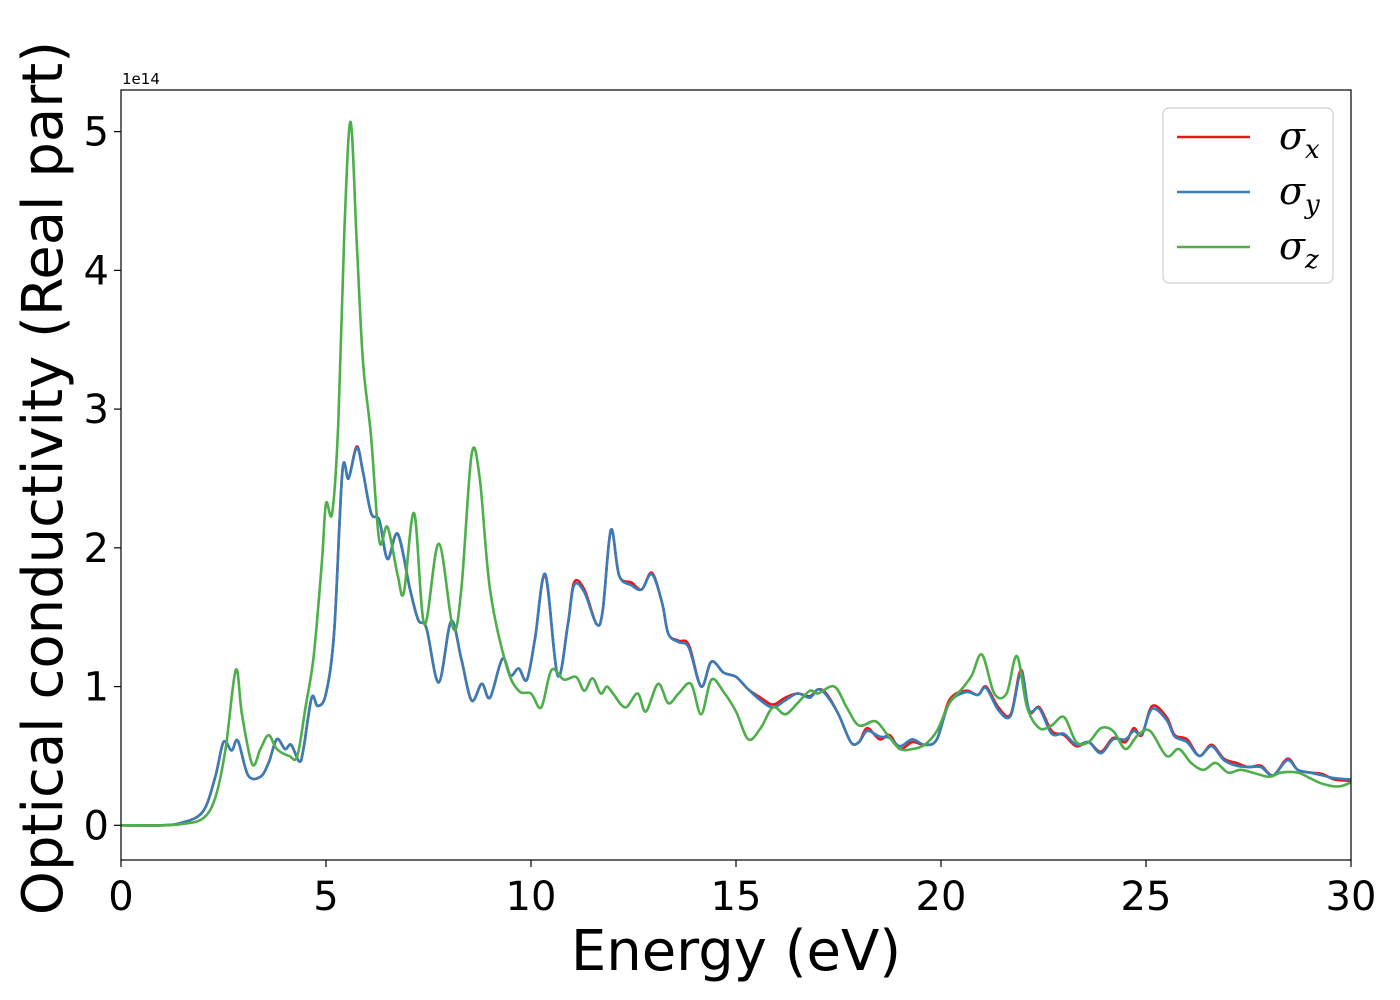 This screenshot has width=1400, height=1000. I want to click on x-axis-ticks: 0 5 10 15 20 25 30, so click(742, 890).